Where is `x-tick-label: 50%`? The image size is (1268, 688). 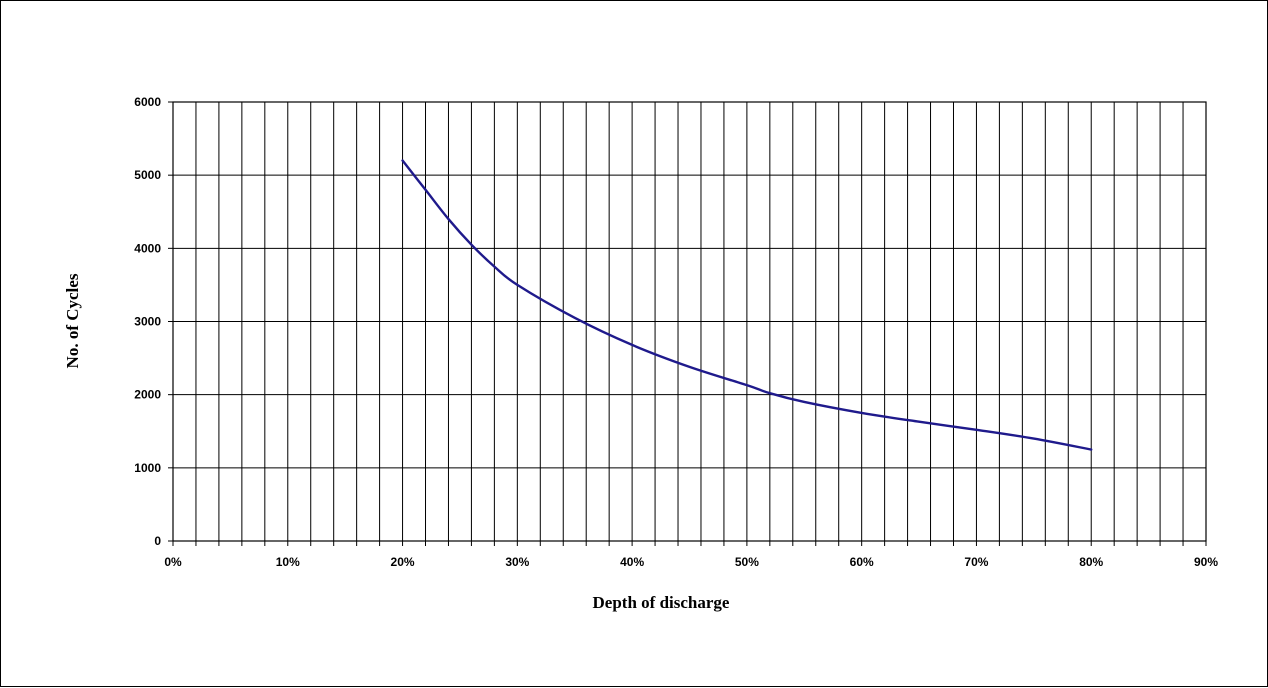 x-tick-label: 50% is located at coordinates (747, 562).